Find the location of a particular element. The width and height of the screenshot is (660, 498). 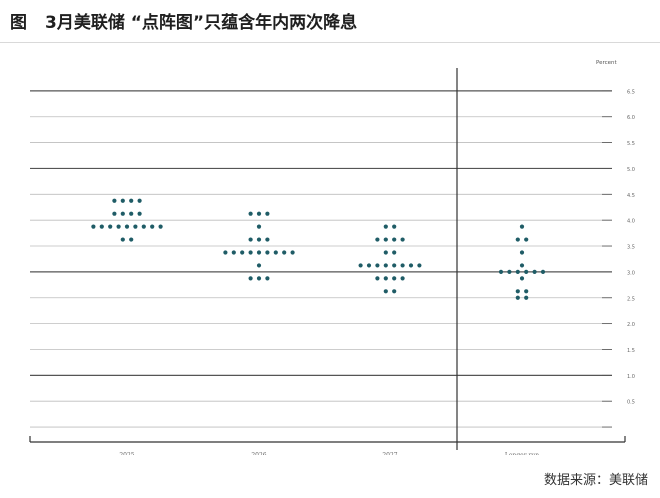

x-category-label: Longer run is located at coordinates (522, 453).